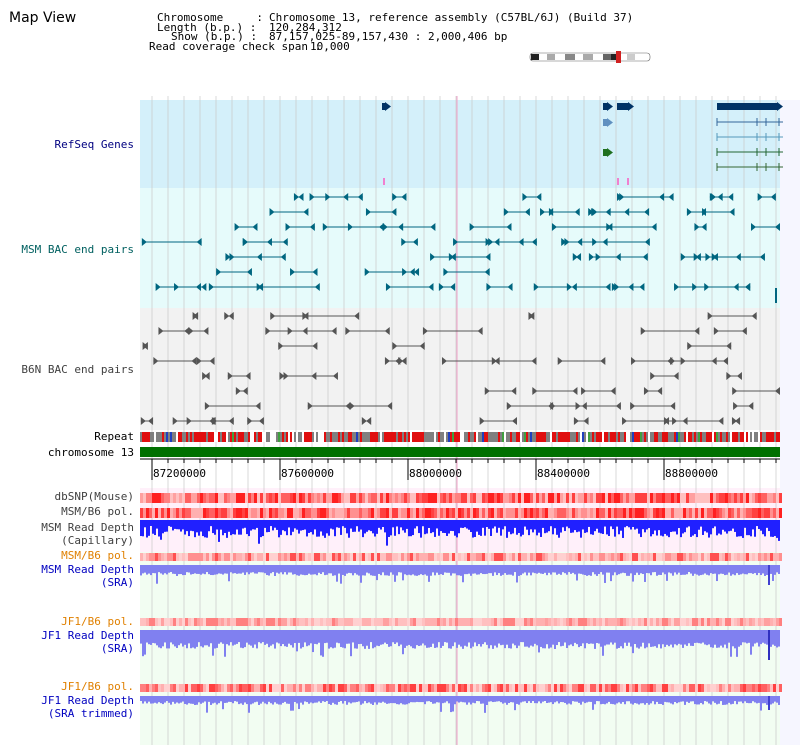 This screenshot has height=745, width=800. What do you see at coordinates (747, 106) in the screenshot?
I see `gene-feature` at bounding box center [747, 106].